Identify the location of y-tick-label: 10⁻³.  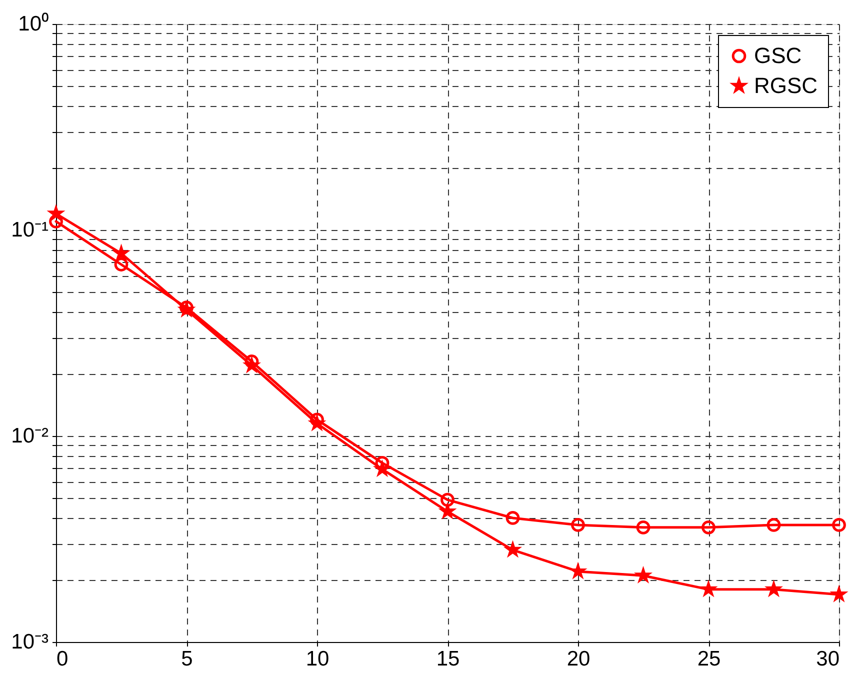
(29, 642).